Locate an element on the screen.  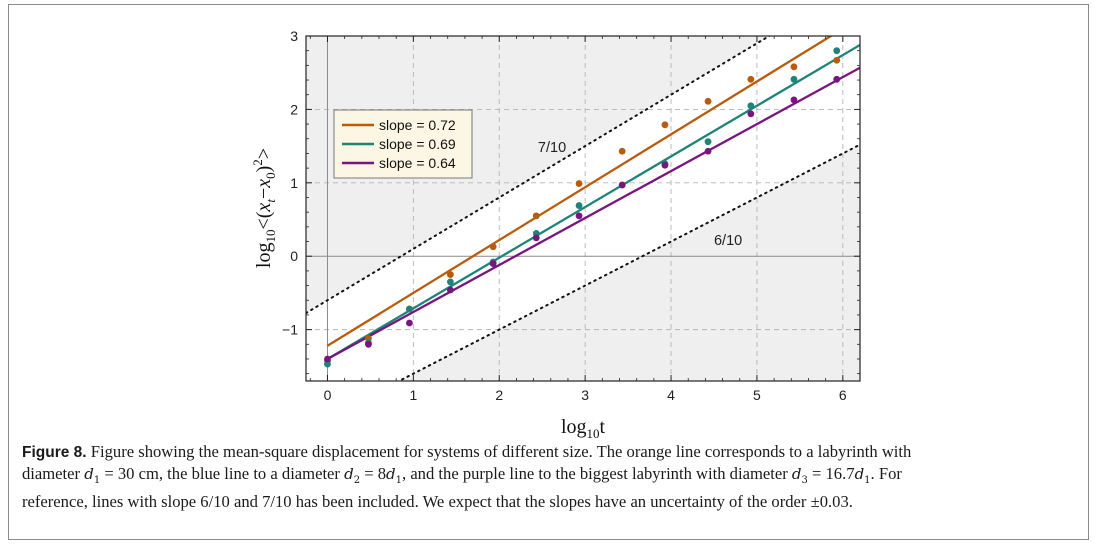
x-tick-label: 5 is located at coordinates (757, 395).